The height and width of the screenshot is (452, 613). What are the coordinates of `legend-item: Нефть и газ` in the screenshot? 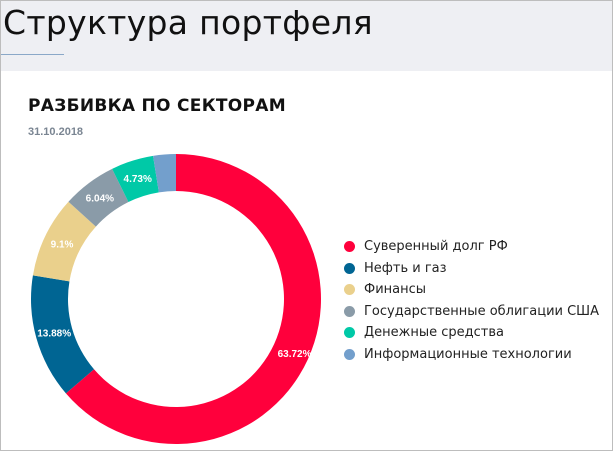 It's located at (471, 269).